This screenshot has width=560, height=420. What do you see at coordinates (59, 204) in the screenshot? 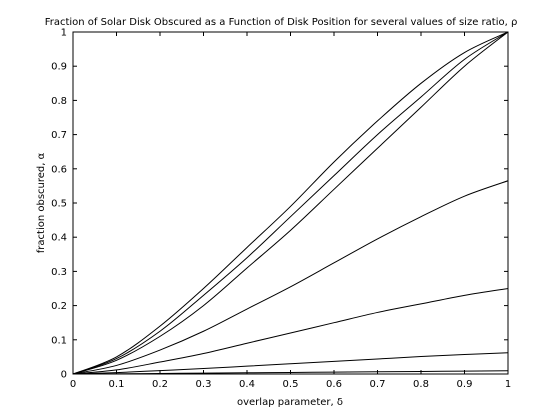
I see `y-tick-label: 0.5` at bounding box center [59, 204].